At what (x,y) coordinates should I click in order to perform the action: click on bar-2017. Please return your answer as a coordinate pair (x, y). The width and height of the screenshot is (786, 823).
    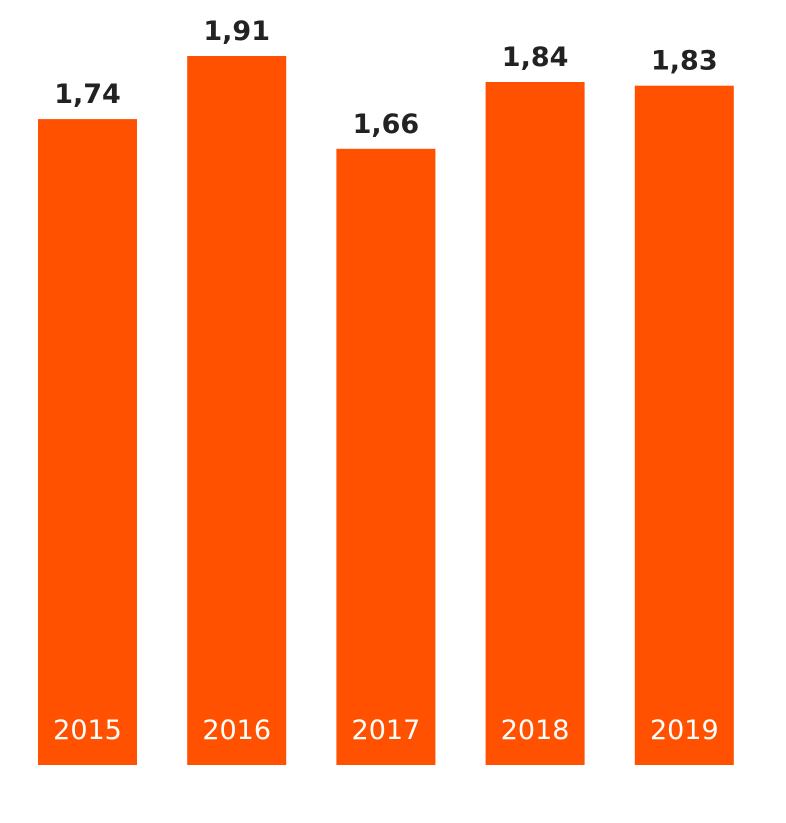
    Looking at the image, I should click on (386, 457).